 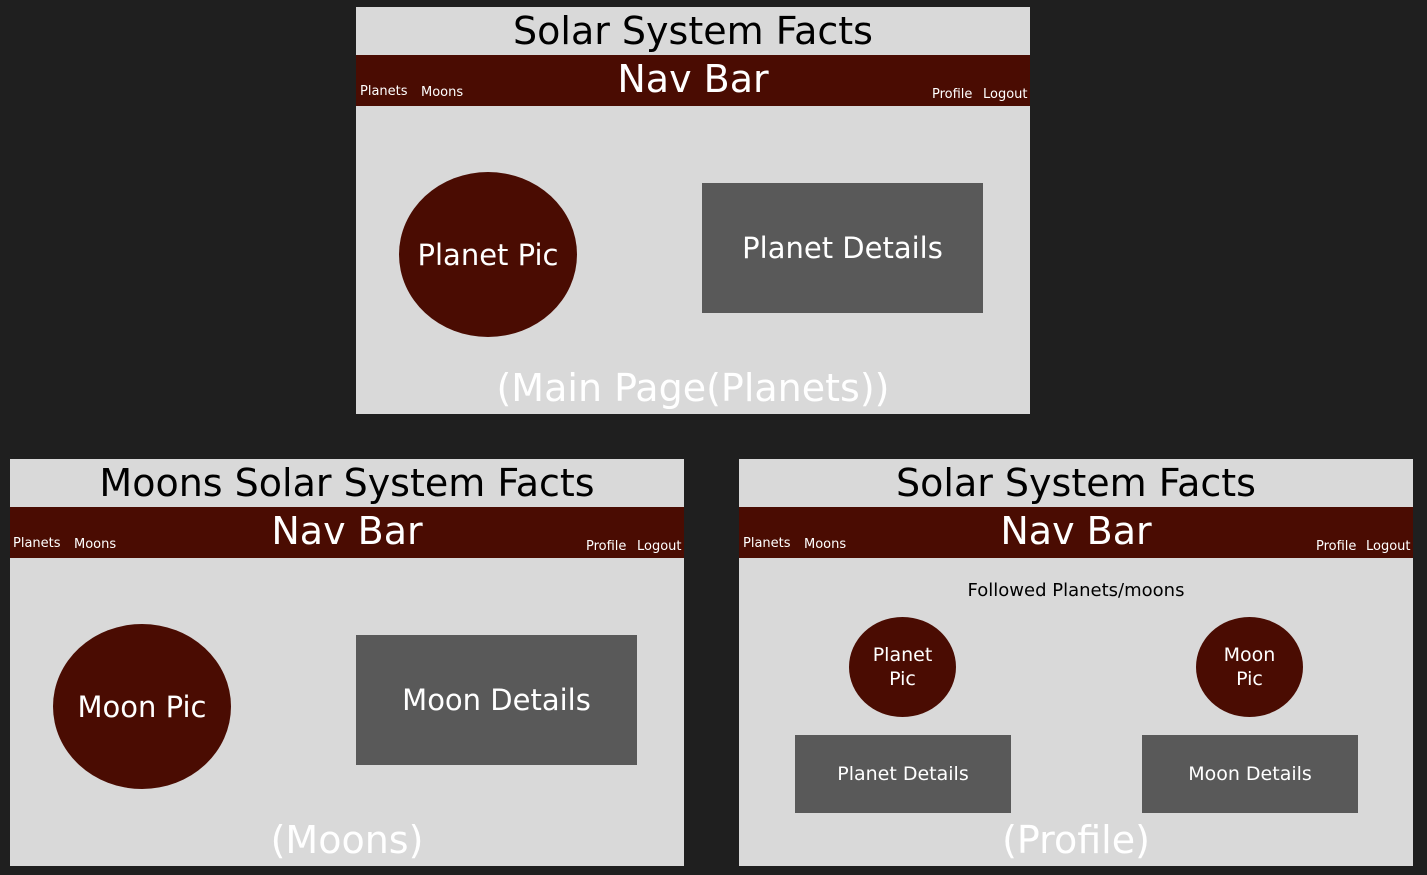 I want to click on page-caption: (Main Page(Planets)), so click(x=693, y=388).